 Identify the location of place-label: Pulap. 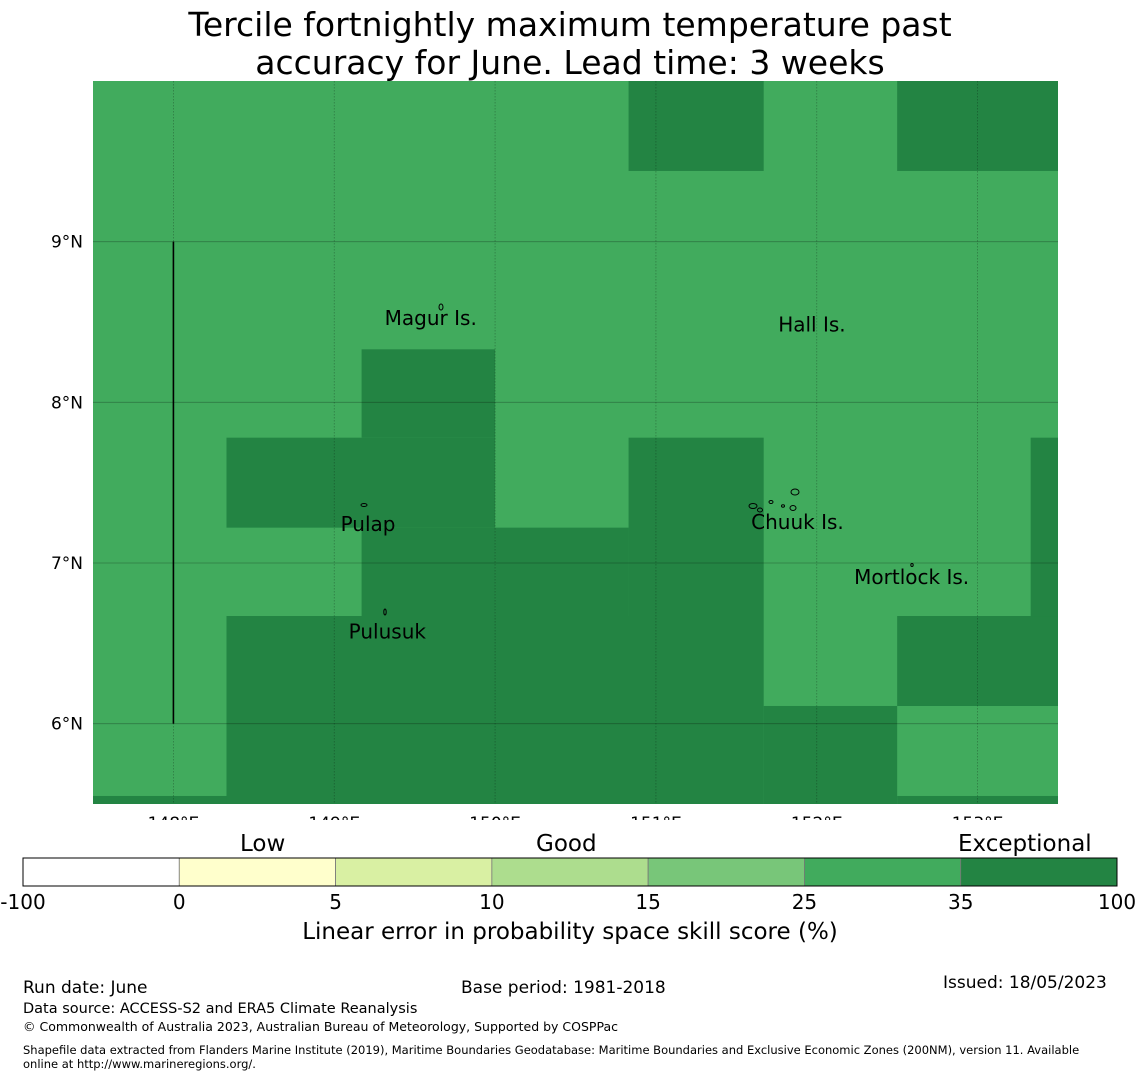
(368, 524).